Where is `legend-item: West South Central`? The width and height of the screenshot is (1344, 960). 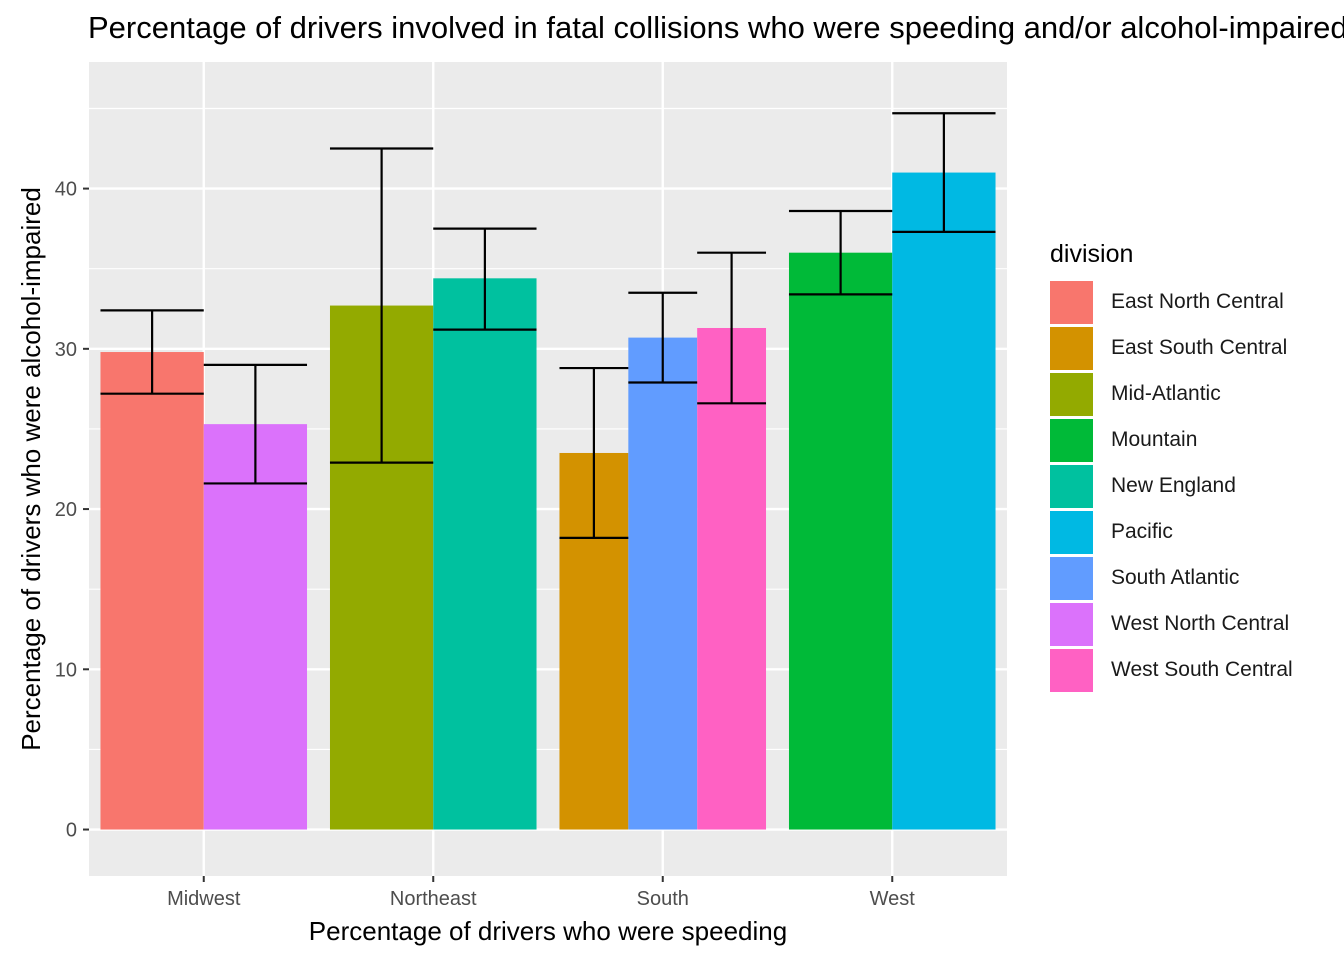 legend-item: West South Central is located at coordinates (1171, 670).